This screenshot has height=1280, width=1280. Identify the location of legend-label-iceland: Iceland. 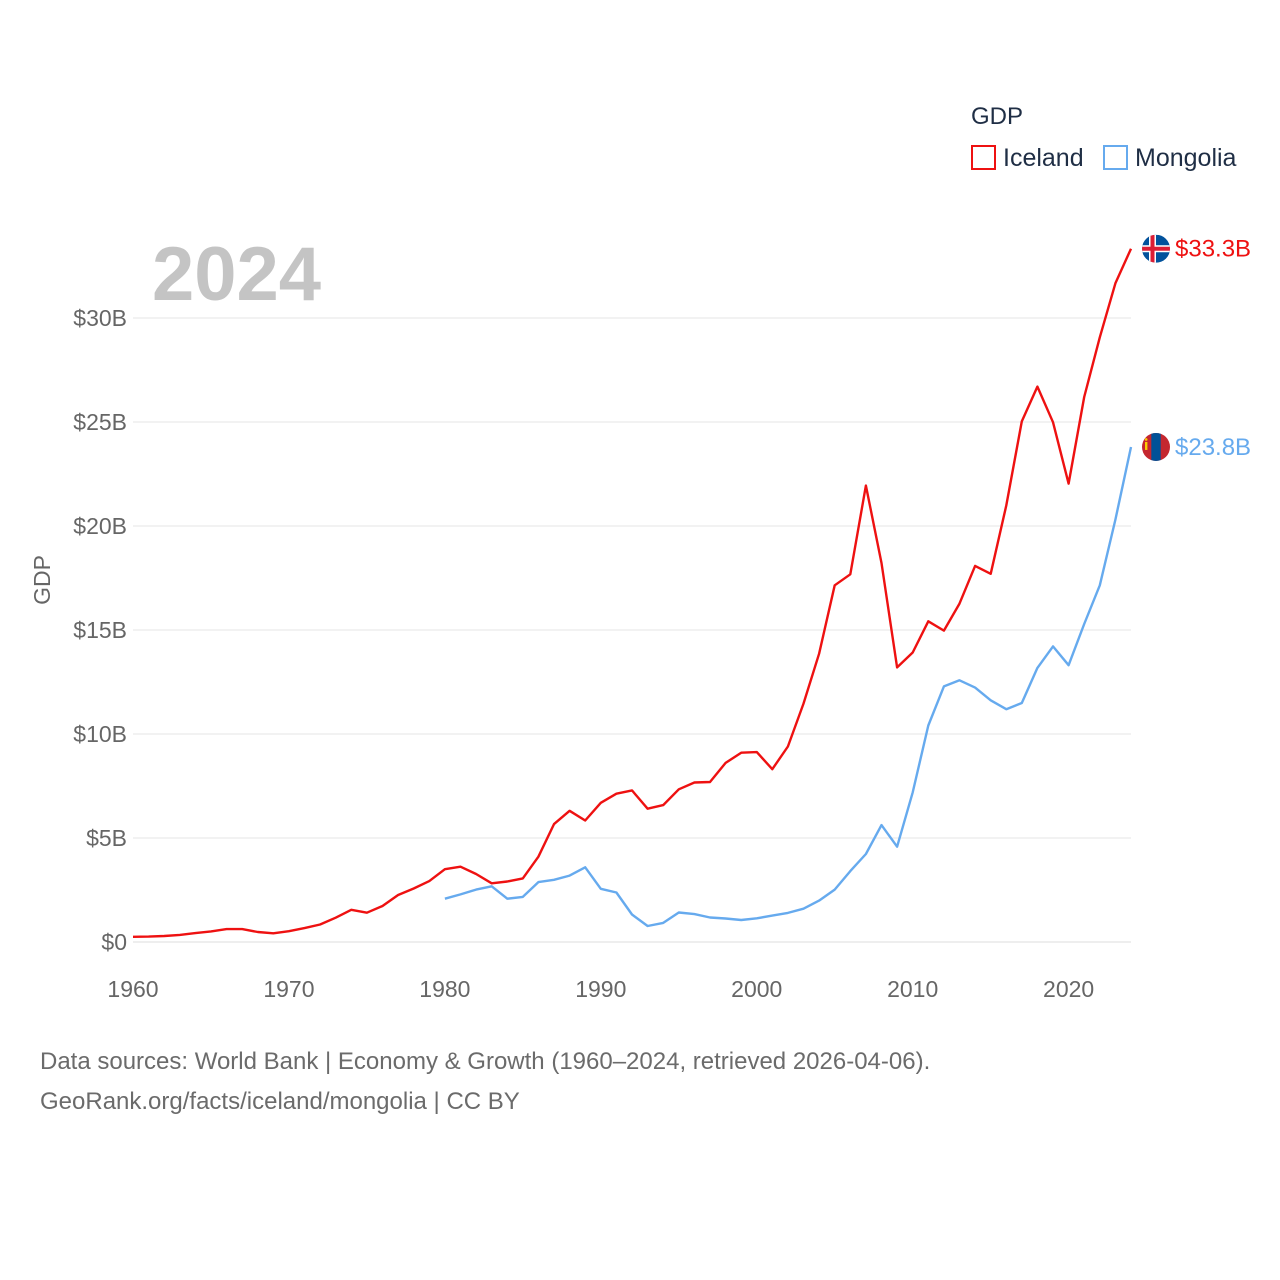
(1043, 158).